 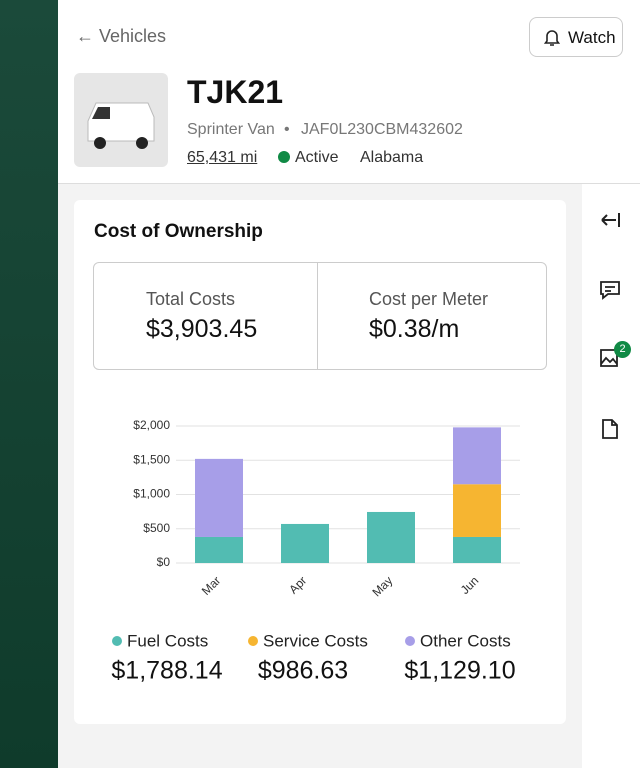 What do you see at coordinates (29, 384) in the screenshot?
I see `sidebar` at bounding box center [29, 384].